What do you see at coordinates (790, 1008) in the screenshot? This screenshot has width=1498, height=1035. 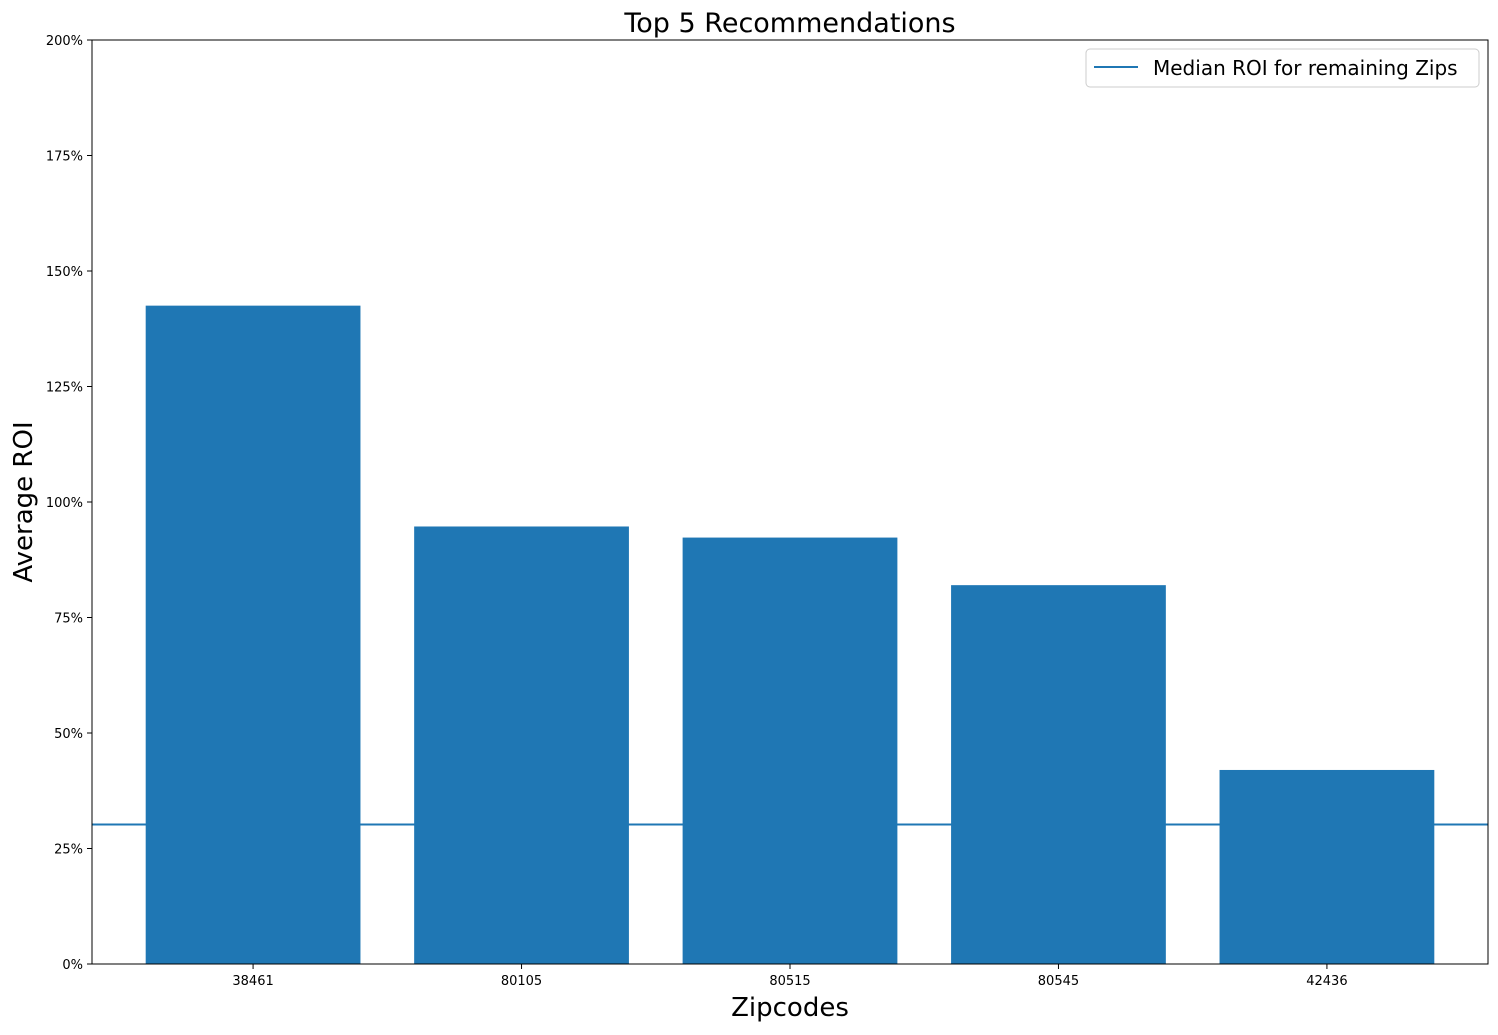 I see `x-axis-title: Zipcodes` at bounding box center [790, 1008].